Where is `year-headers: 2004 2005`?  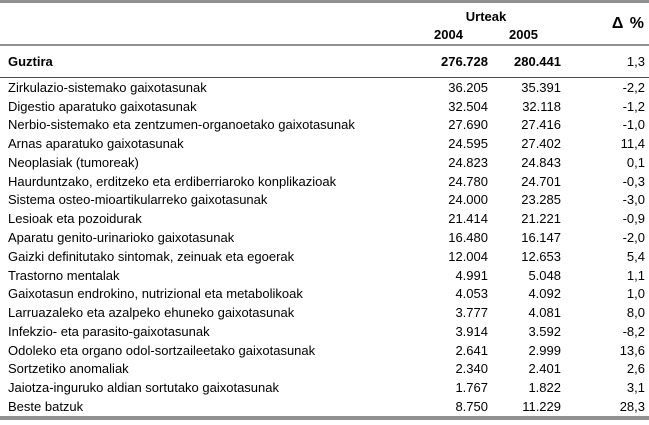
year-headers: 2004 2005 is located at coordinates (486, 35).